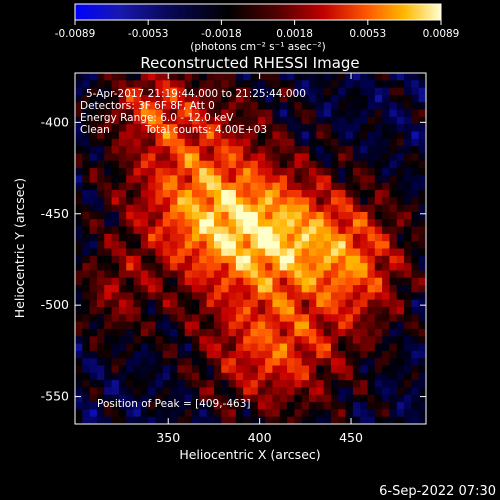 The image size is (500, 500). What do you see at coordinates (367, 34) in the screenshot?
I see `colorbar-tick-label: 0.0053` at bounding box center [367, 34].